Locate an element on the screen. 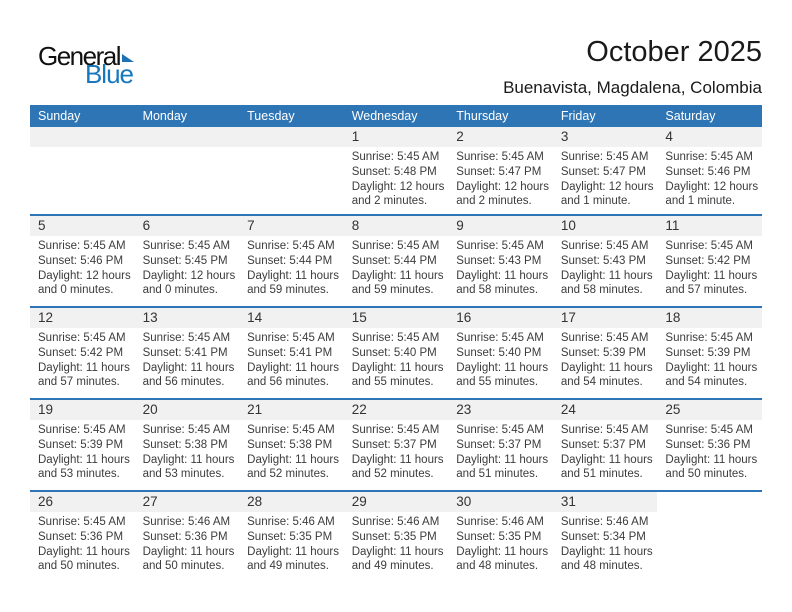 The width and height of the screenshot is (792, 612). day-header-thursday: Thursday is located at coordinates (482, 116).